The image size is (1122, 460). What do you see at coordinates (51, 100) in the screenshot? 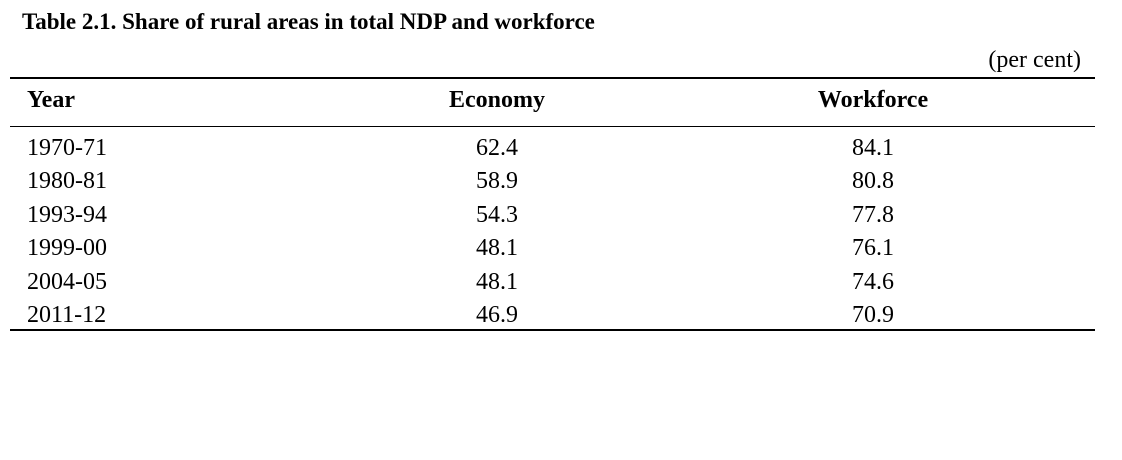
I see `column-header: Year` at bounding box center [51, 100].